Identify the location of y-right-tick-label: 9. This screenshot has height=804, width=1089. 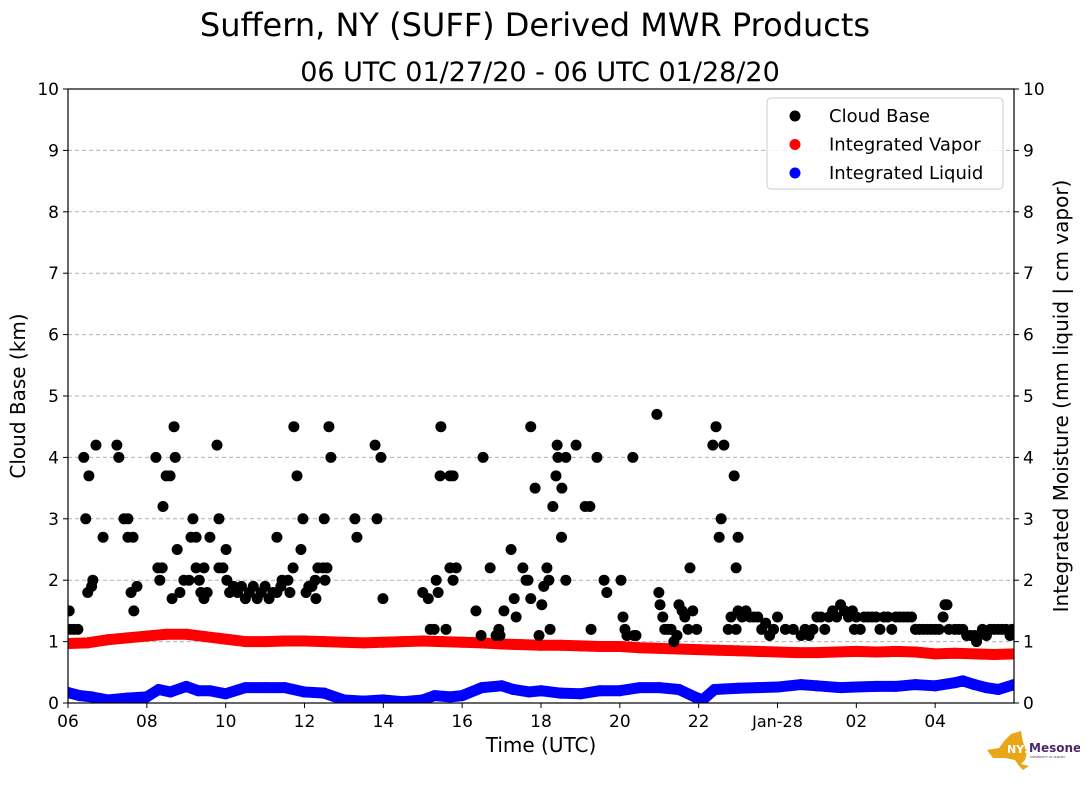
(1028, 151).